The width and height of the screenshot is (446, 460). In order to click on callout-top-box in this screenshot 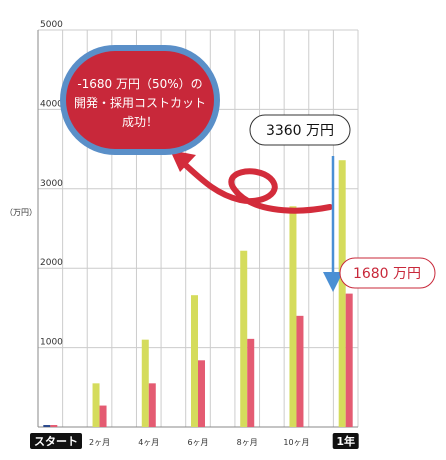, I will do `click(300, 130)`.